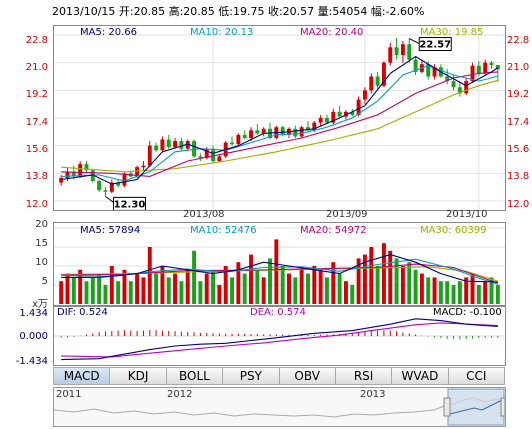 The image size is (532, 429). I want to click on tab-wvad: WVAD, so click(420, 376).